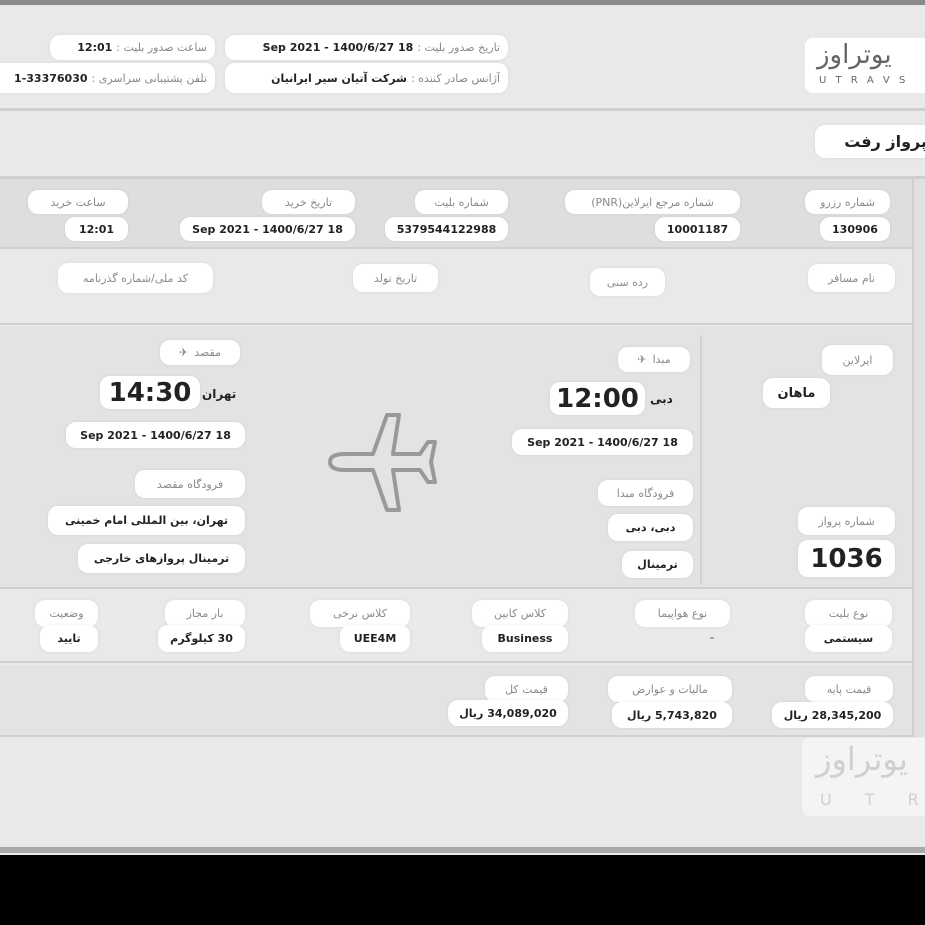 This screenshot has height=925, width=925. I want to click on issue-date-label: تاریخ صدور بلیت :, so click(458, 47).